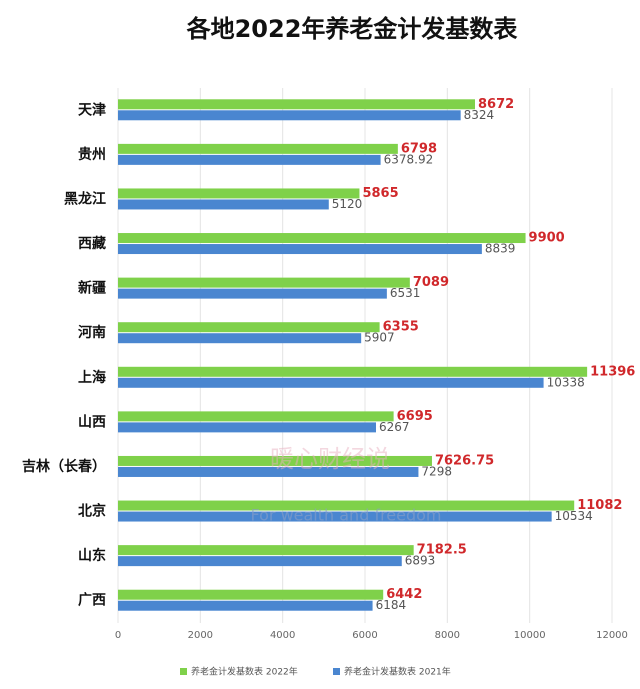 The image size is (640, 689). What do you see at coordinates (612, 371) in the screenshot?
I see `value-label: 11396` at bounding box center [612, 371].